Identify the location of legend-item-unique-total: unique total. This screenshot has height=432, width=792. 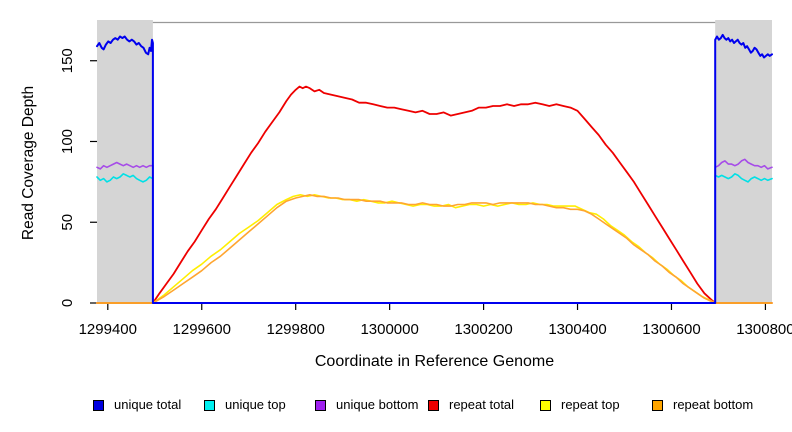
(137, 405).